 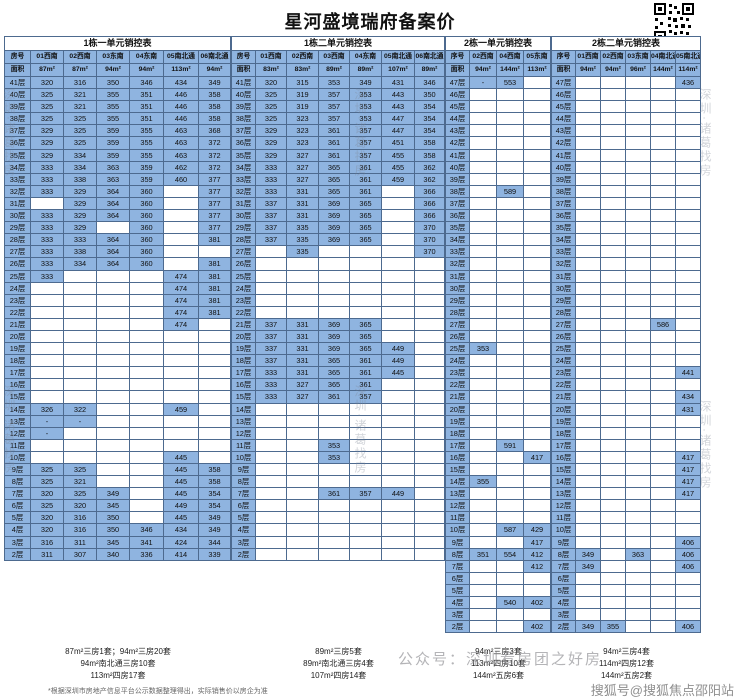 I want to click on table-row: 序号 02西南 04西南 05东南, so click(x=498, y=57).